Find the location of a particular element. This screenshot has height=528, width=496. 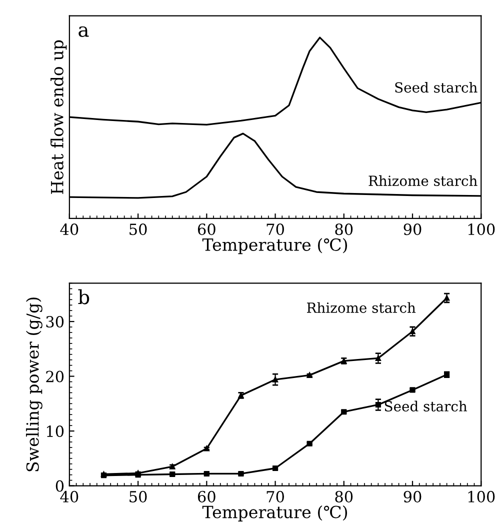

text: a is located at coordinates (83, 31).